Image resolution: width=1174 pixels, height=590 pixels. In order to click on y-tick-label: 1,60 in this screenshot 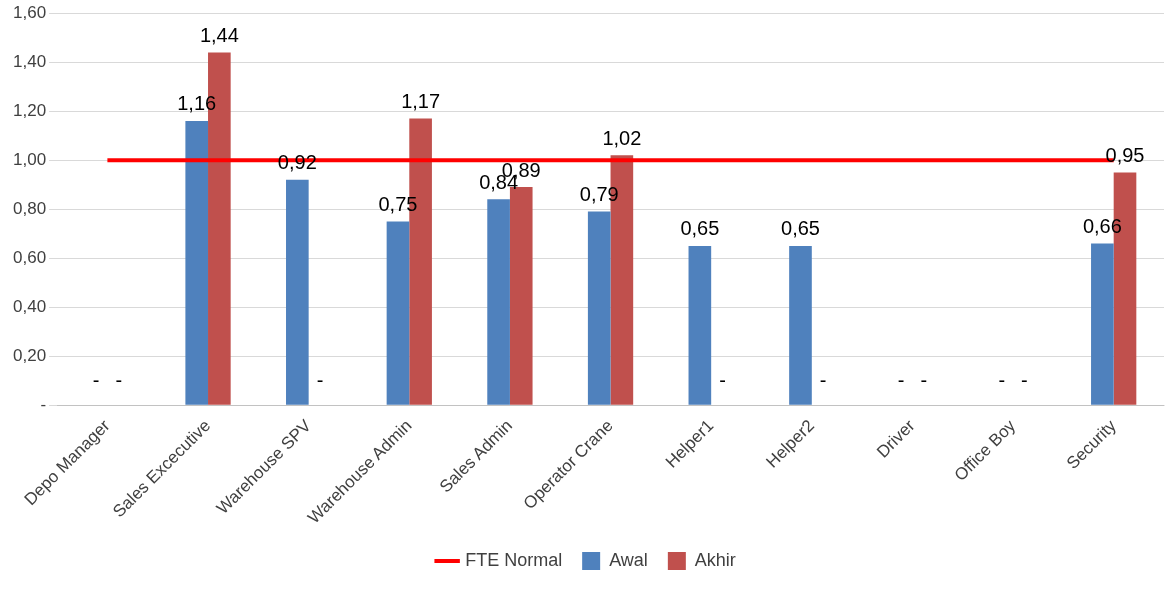, I will do `click(29, 12)`.